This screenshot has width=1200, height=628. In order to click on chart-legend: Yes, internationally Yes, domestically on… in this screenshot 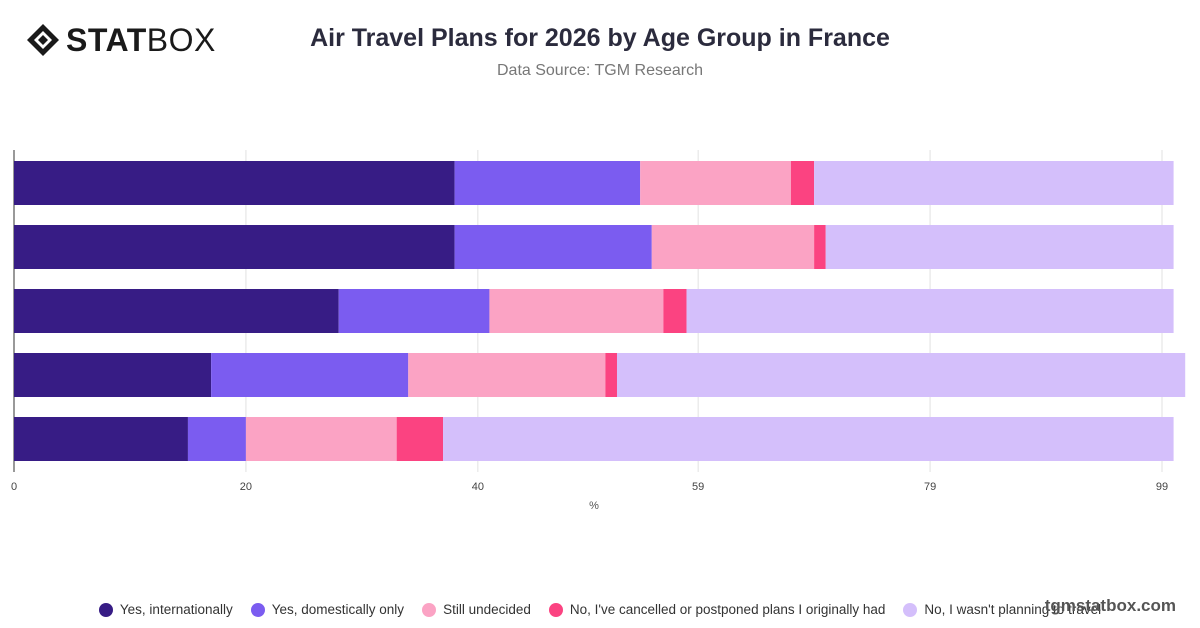, I will do `click(600, 609)`.